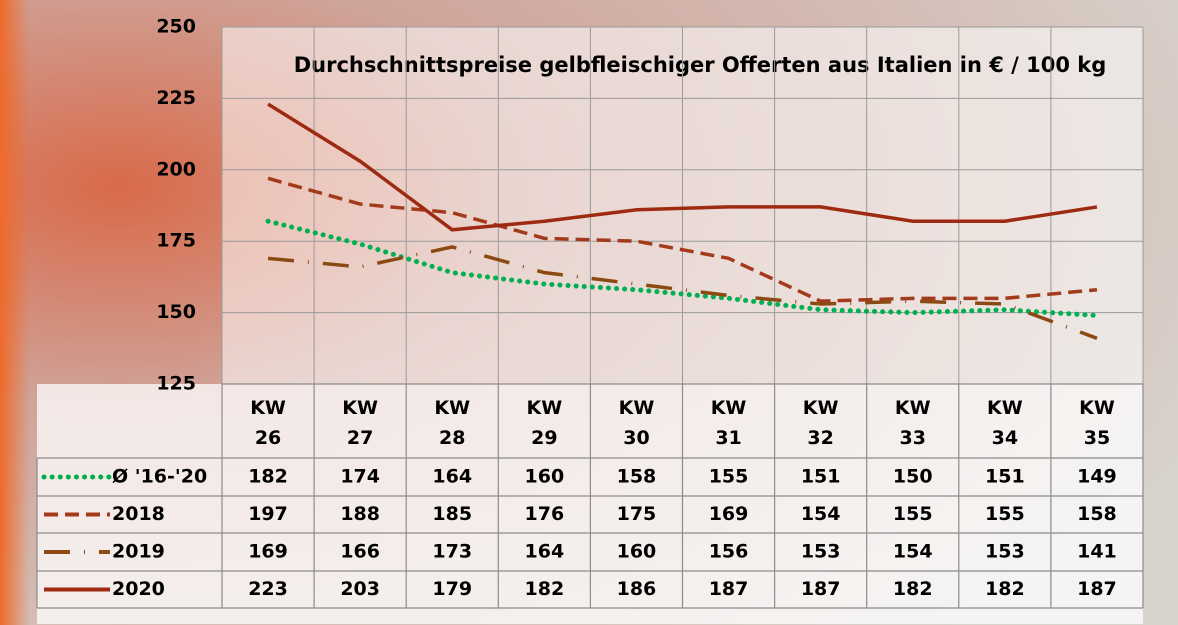  I want to click on table-value: 179, so click(452, 589).